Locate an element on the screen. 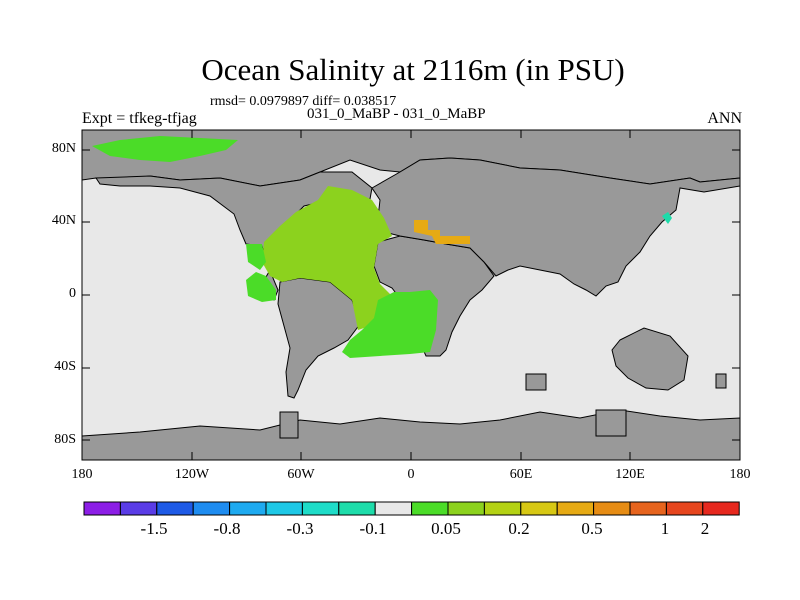 The height and width of the screenshot is (600, 800). pacific-green-patch-north is located at coordinates (256, 257).